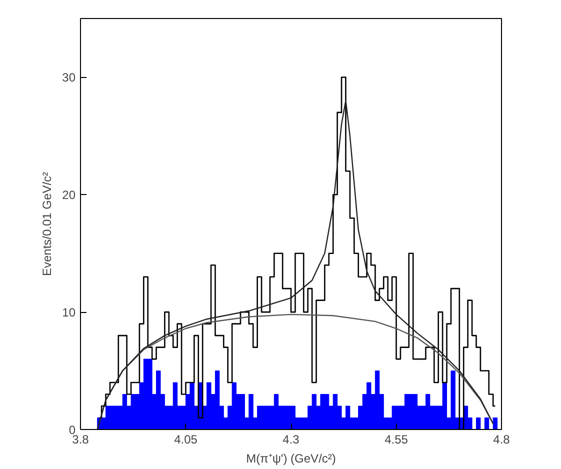 The width and height of the screenshot is (561, 469). Describe the element at coordinates (81, 439) in the screenshot. I see `x-tick-label: 3.8` at that location.